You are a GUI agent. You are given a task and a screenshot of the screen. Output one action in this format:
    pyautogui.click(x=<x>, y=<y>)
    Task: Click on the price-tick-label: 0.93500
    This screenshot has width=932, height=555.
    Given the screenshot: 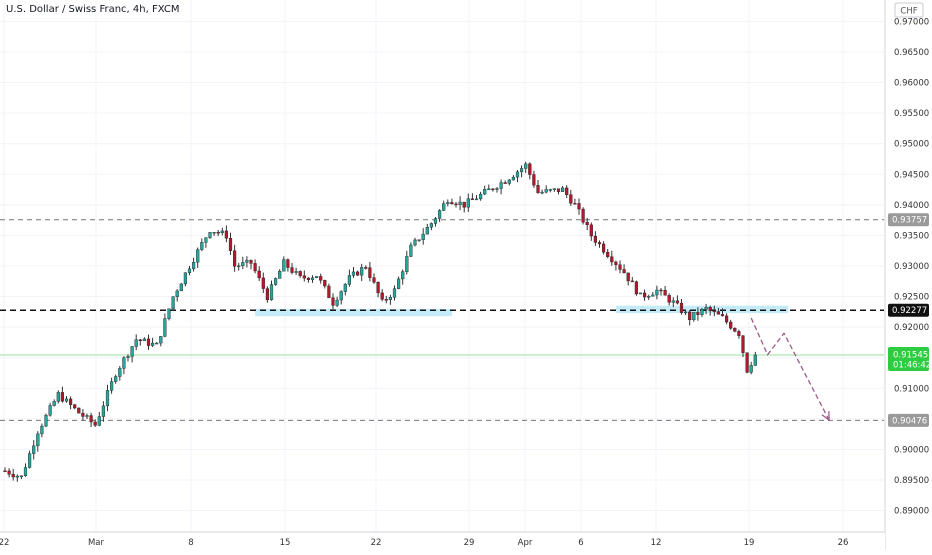 What is the action you would take?
    pyautogui.click(x=911, y=236)
    